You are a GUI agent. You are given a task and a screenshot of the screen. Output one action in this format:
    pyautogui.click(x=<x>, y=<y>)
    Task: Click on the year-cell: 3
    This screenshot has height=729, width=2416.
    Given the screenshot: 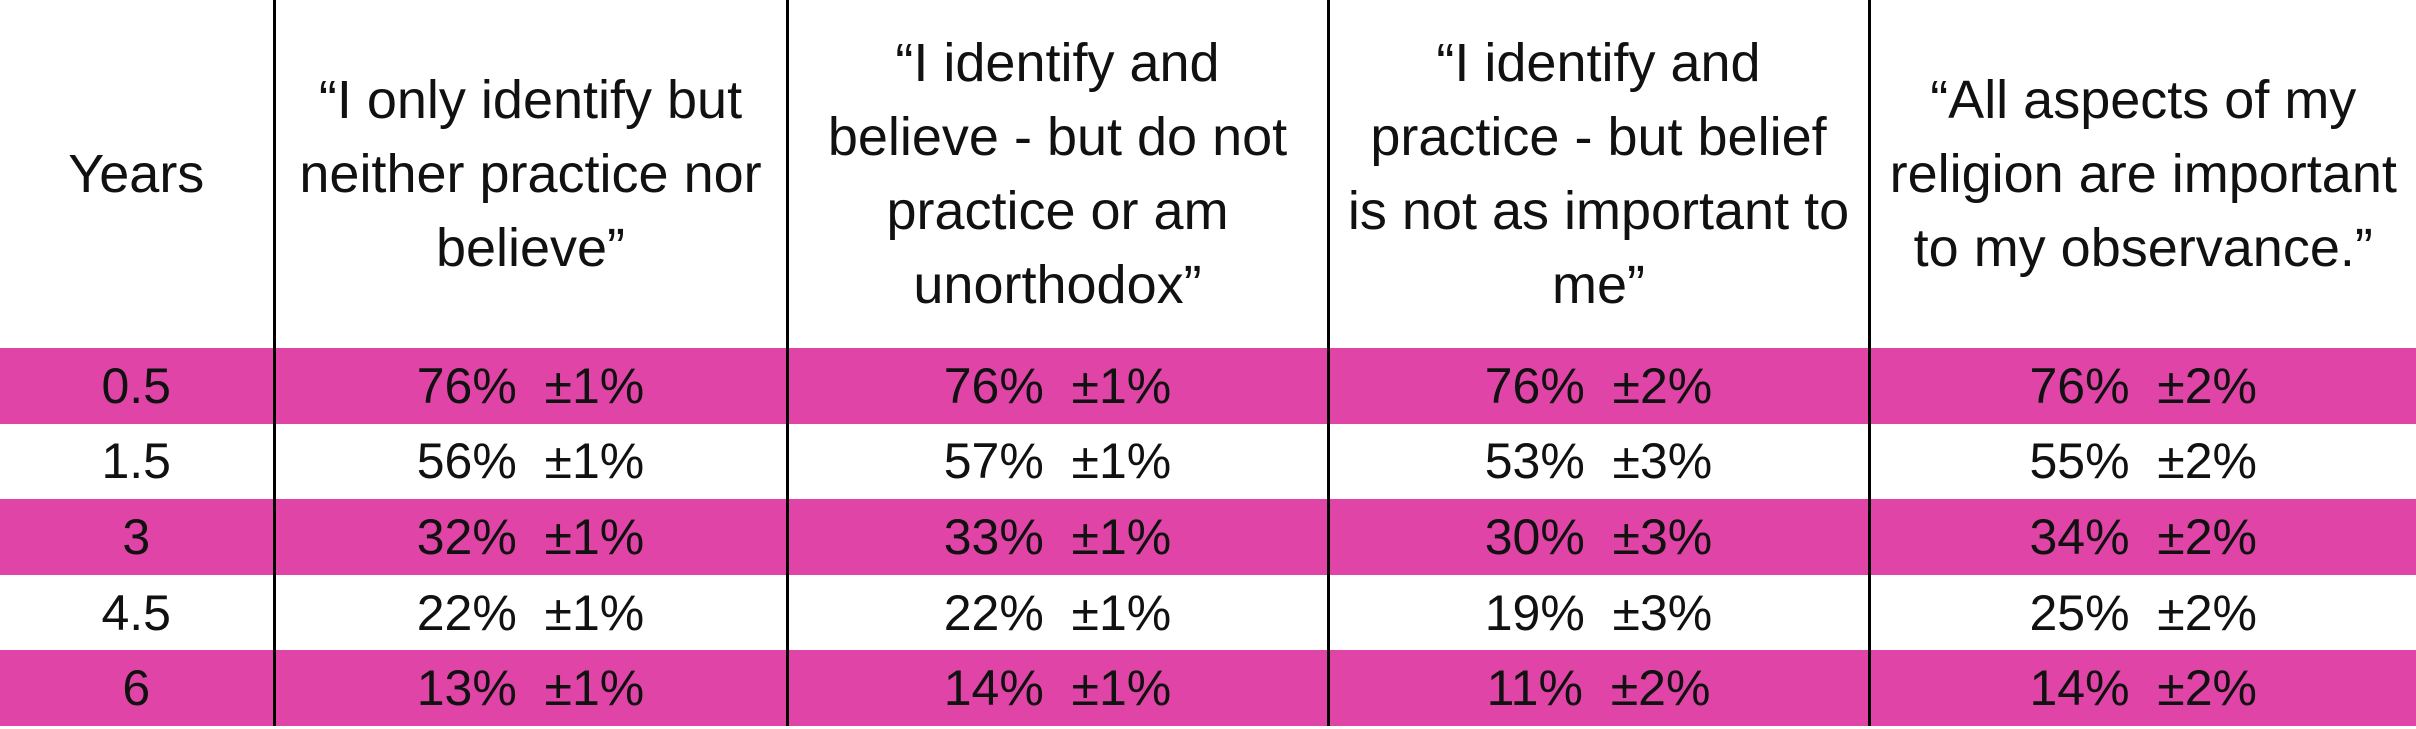 What is the action you would take?
    pyautogui.click(x=137, y=537)
    